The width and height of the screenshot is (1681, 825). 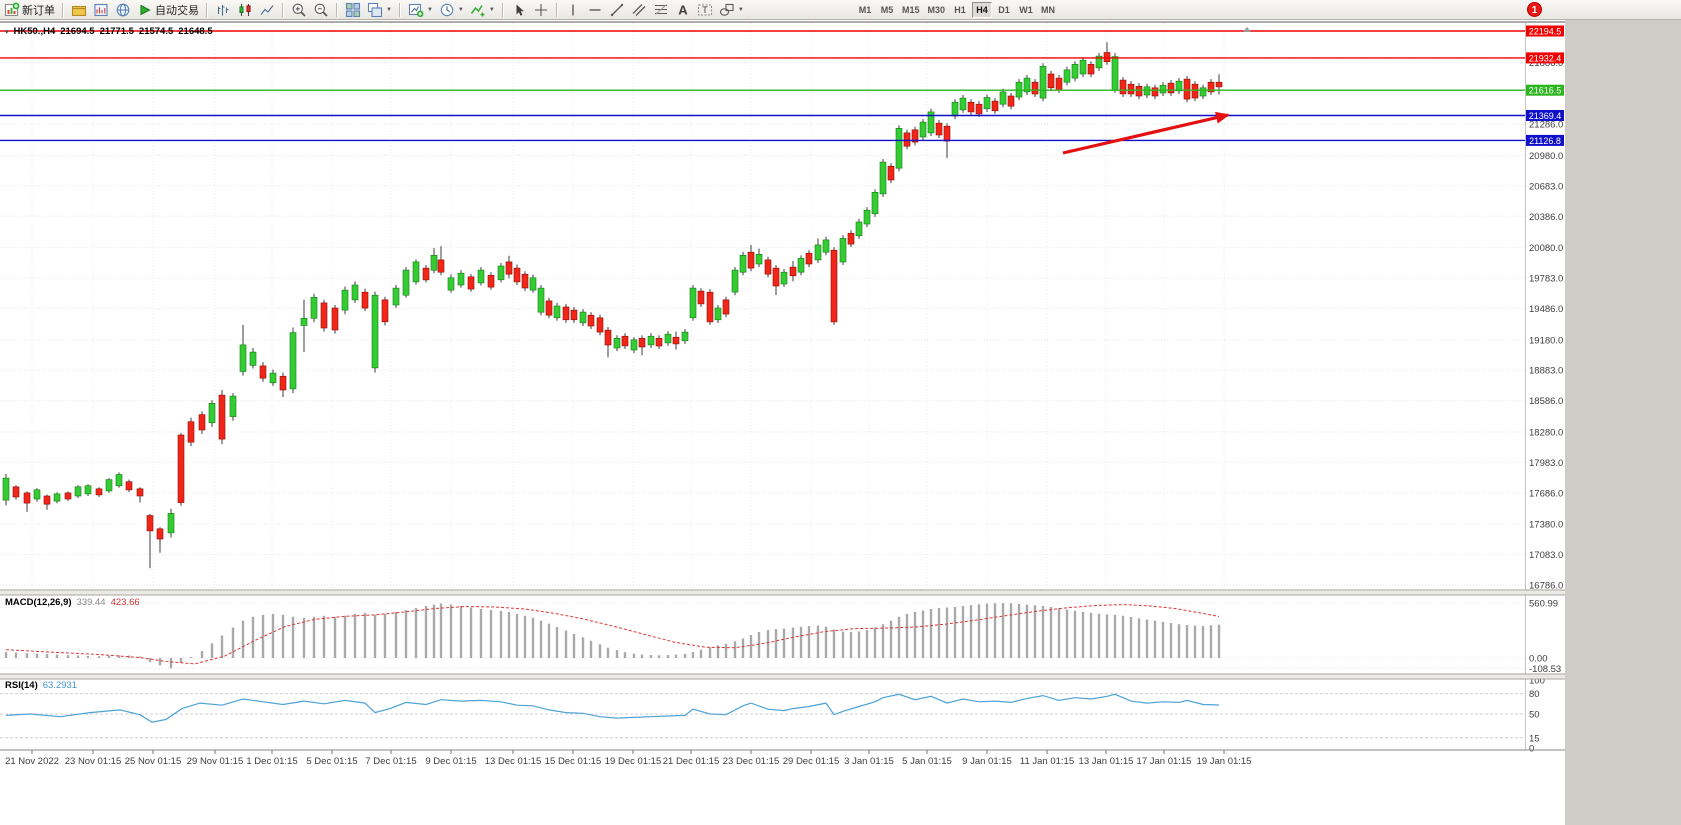 What do you see at coordinates (1546, 217) in the screenshot?
I see `svg-text: 20386.0` at bounding box center [1546, 217].